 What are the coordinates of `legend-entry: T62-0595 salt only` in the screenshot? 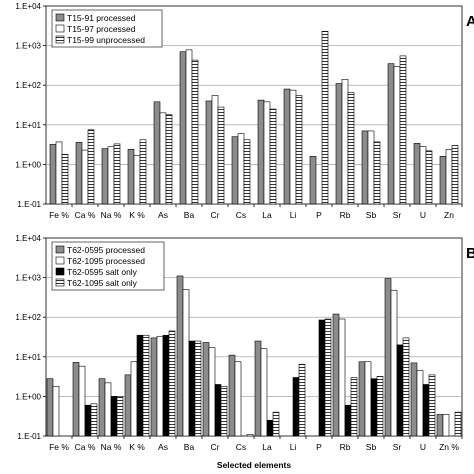 It's located at (102, 272).